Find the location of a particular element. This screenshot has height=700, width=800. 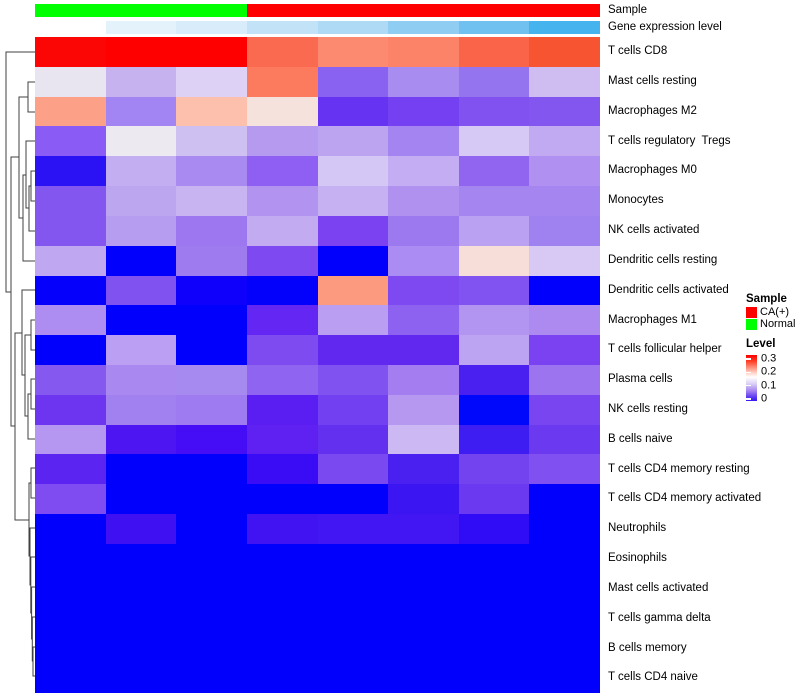

sample-annotation-bar is located at coordinates (317, 10).